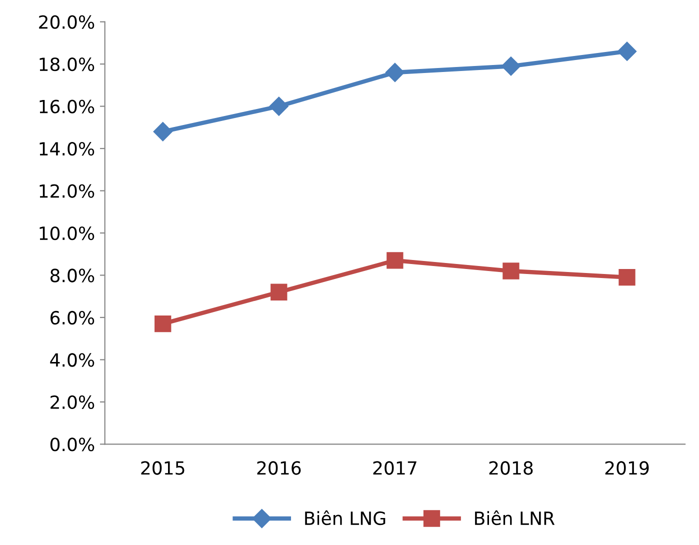 This screenshot has width=699, height=545. Describe the element at coordinates (72, 275) in the screenshot. I see `y-tick-label: 8.0%` at that location.